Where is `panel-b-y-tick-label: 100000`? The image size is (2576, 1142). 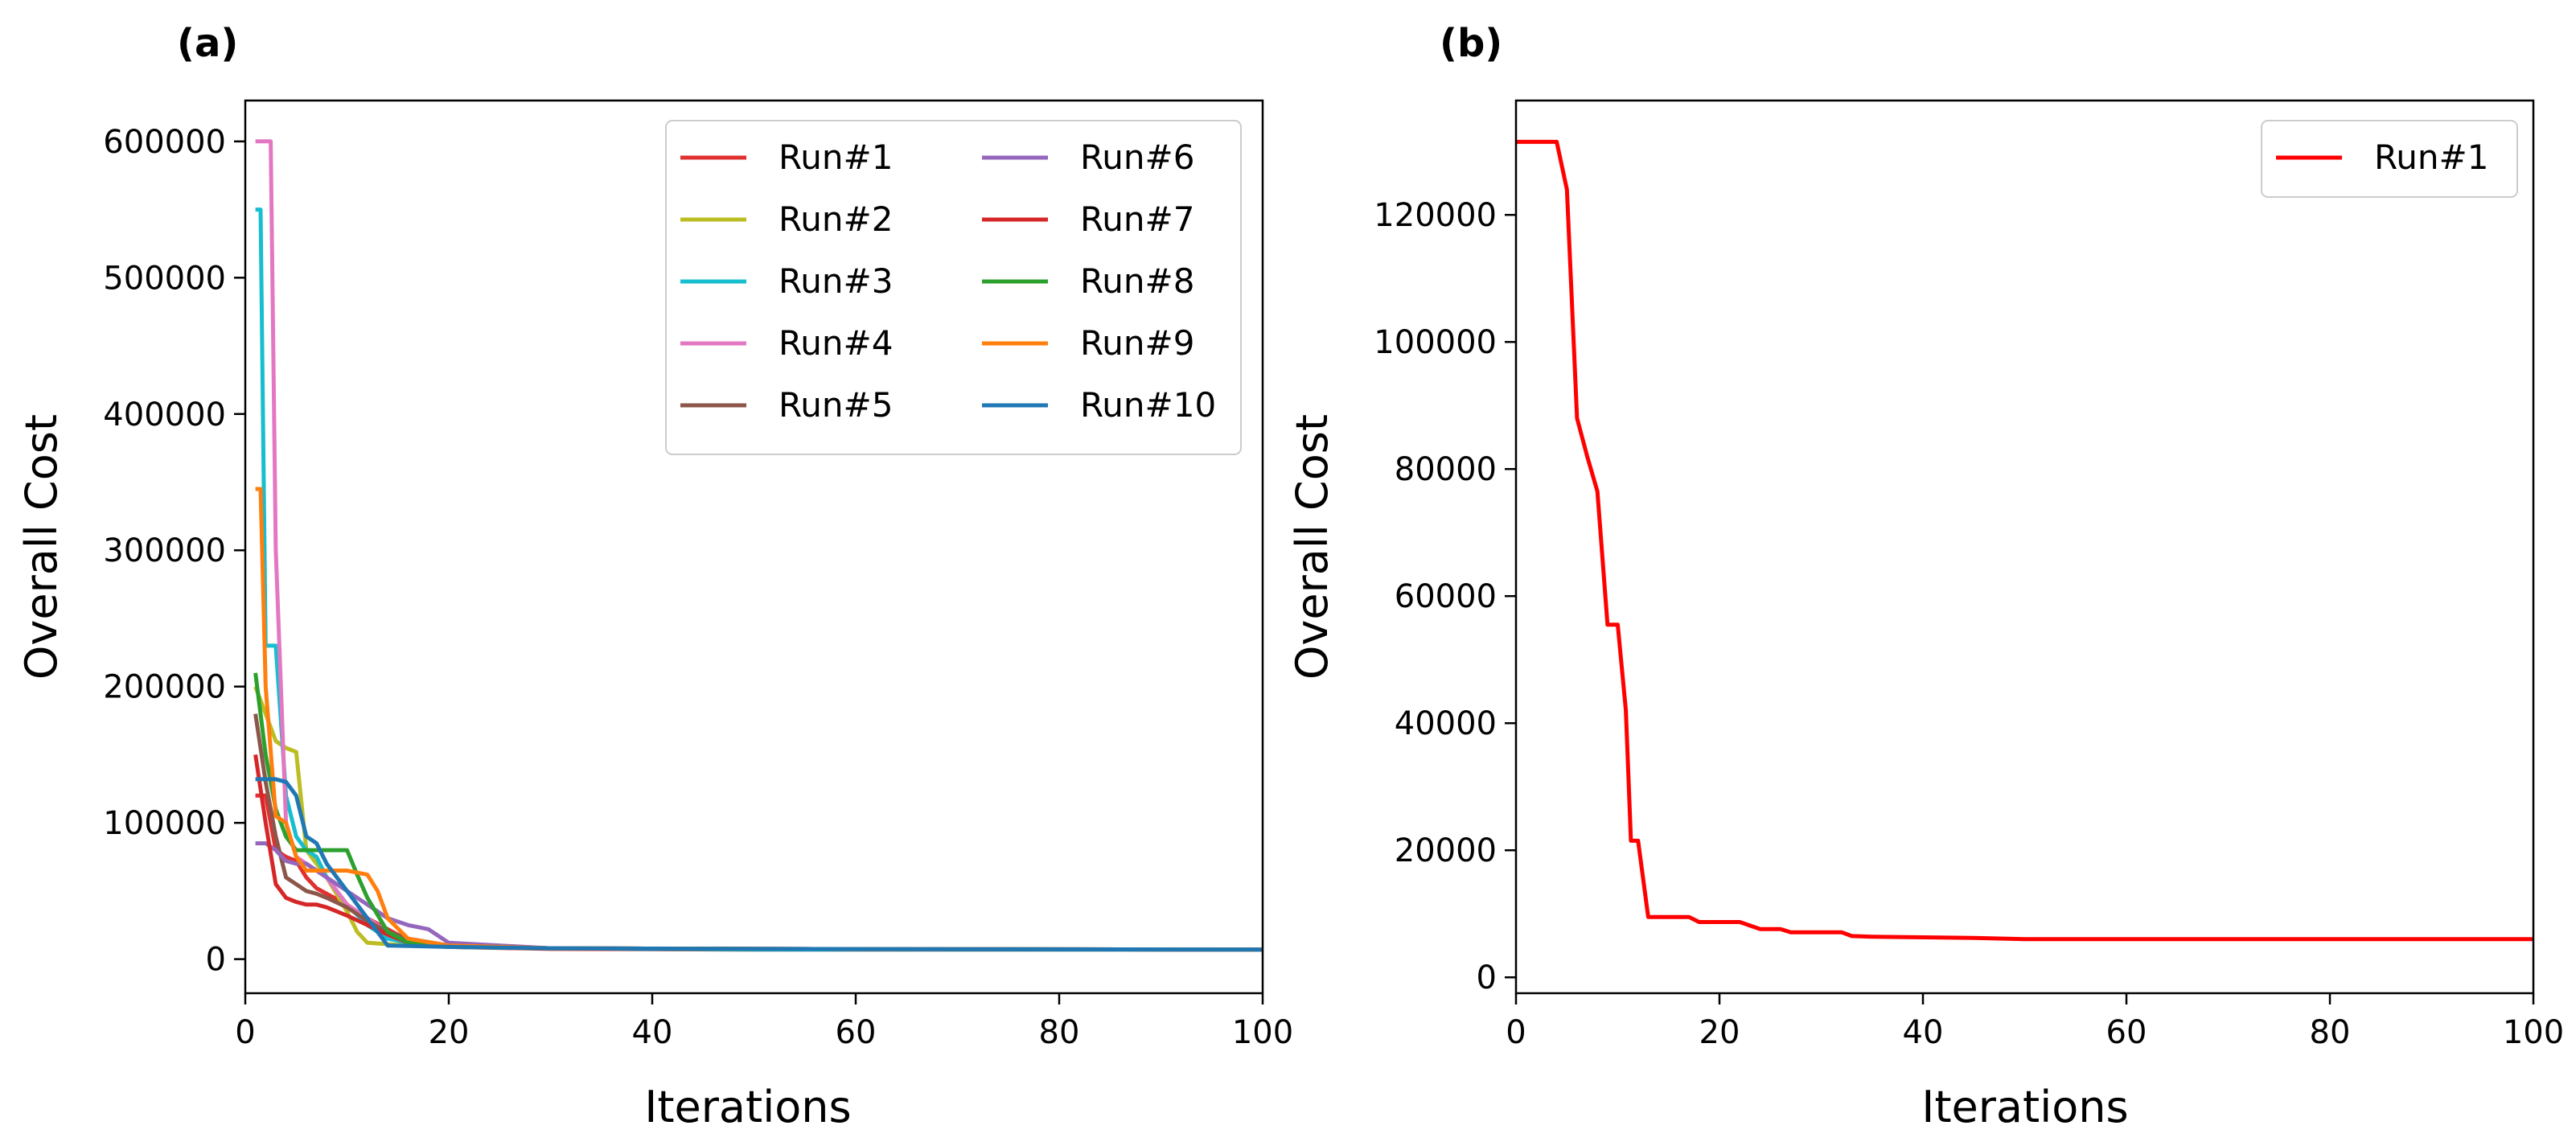
panel-b-y-tick-label: 100000 is located at coordinates (1435, 343).